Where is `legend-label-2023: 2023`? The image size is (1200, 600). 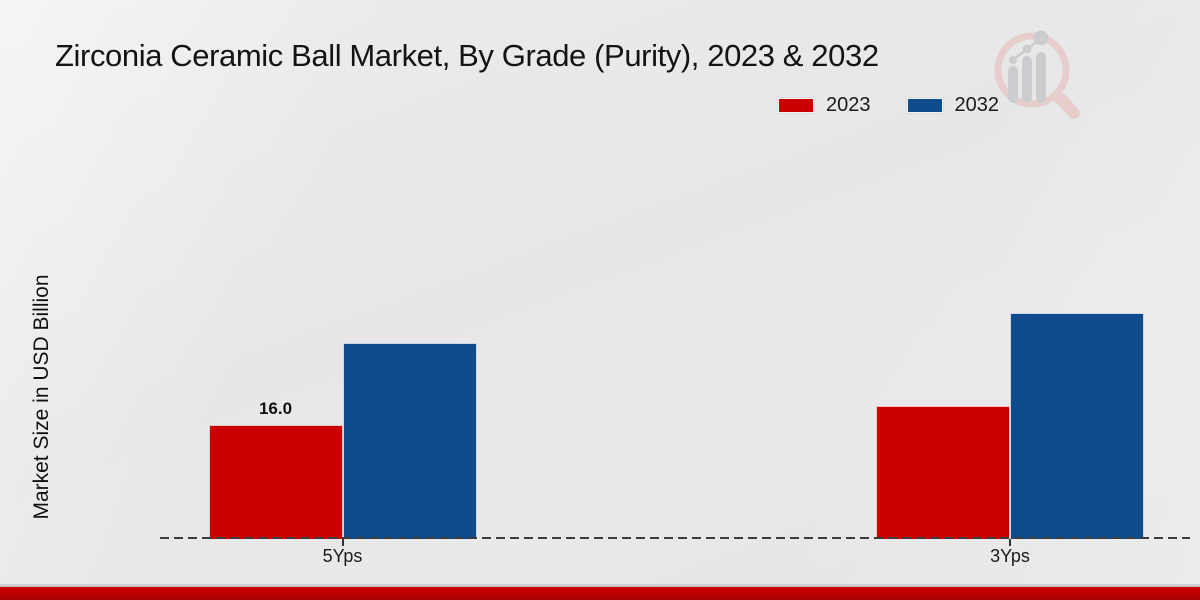
legend-label-2023: 2023 is located at coordinates (848, 105).